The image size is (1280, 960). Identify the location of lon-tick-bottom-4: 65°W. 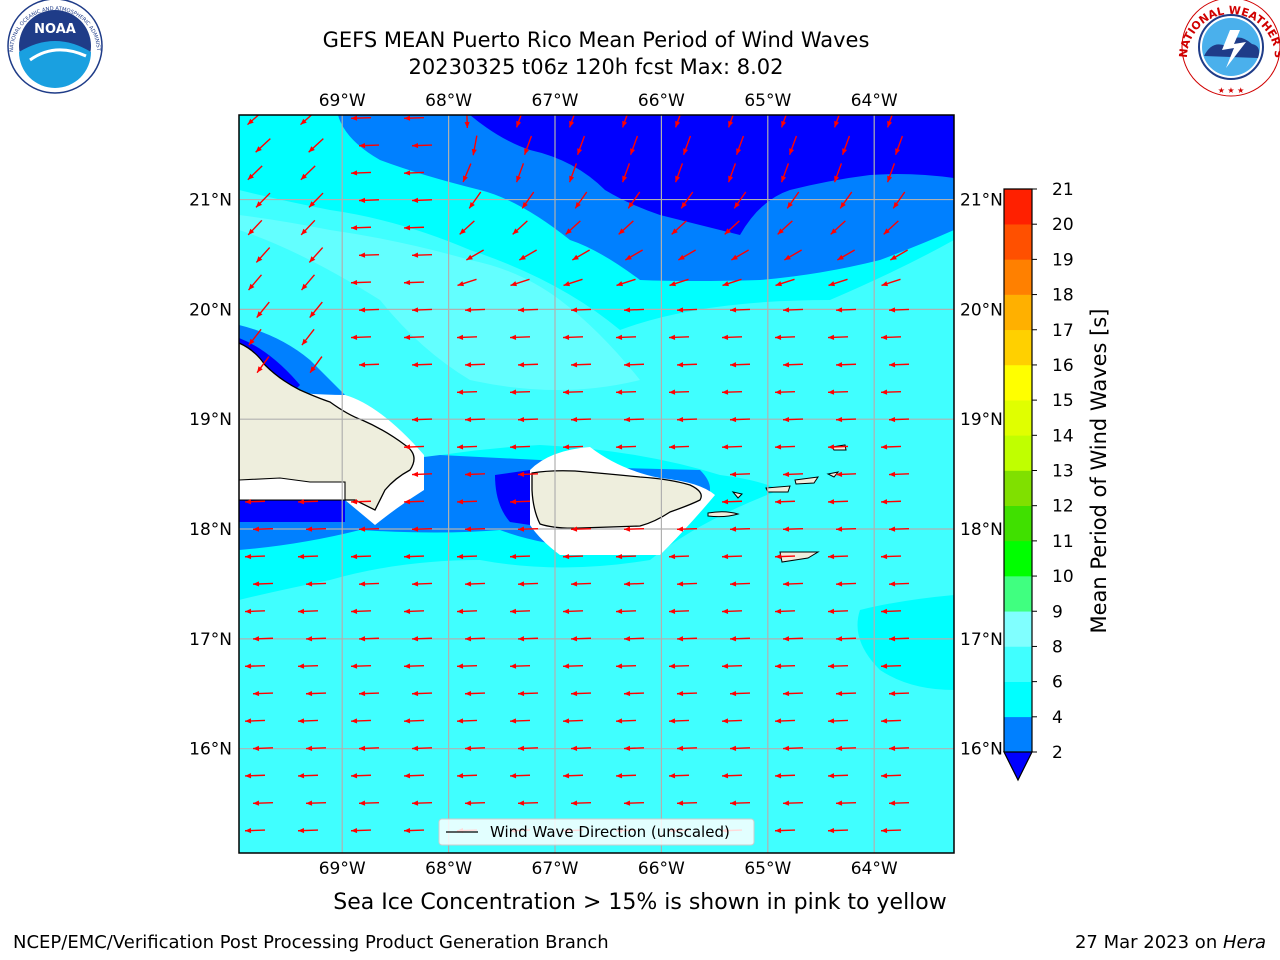
(767, 869).